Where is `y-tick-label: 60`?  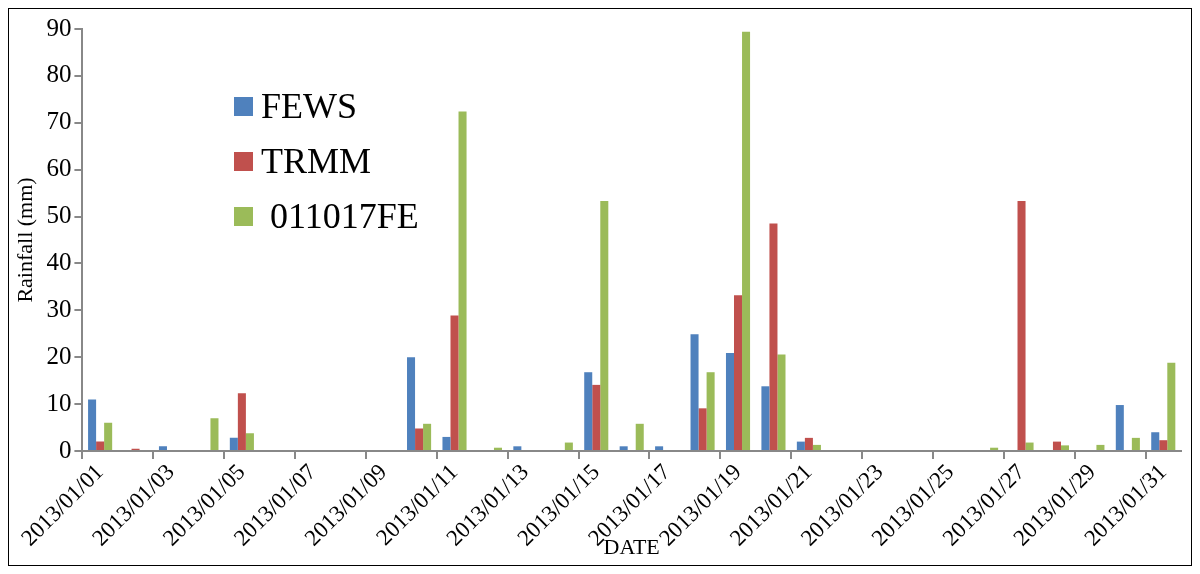 y-tick-label: 60 is located at coordinates (59, 168).